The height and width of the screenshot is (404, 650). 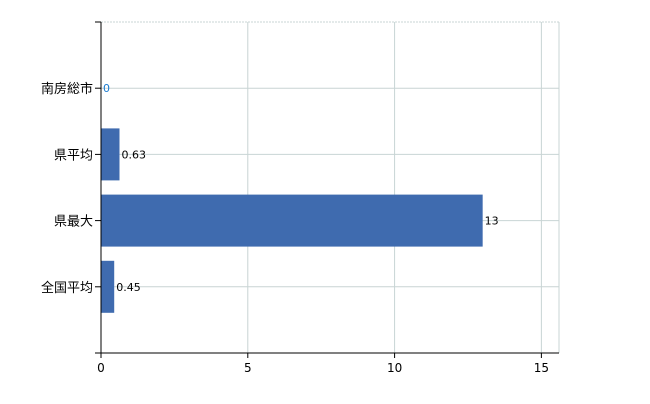 What do you see at coordinates (394, 368) in the screenshot?
I see `x-tick-label: 10` at bounding box center [394, 368].